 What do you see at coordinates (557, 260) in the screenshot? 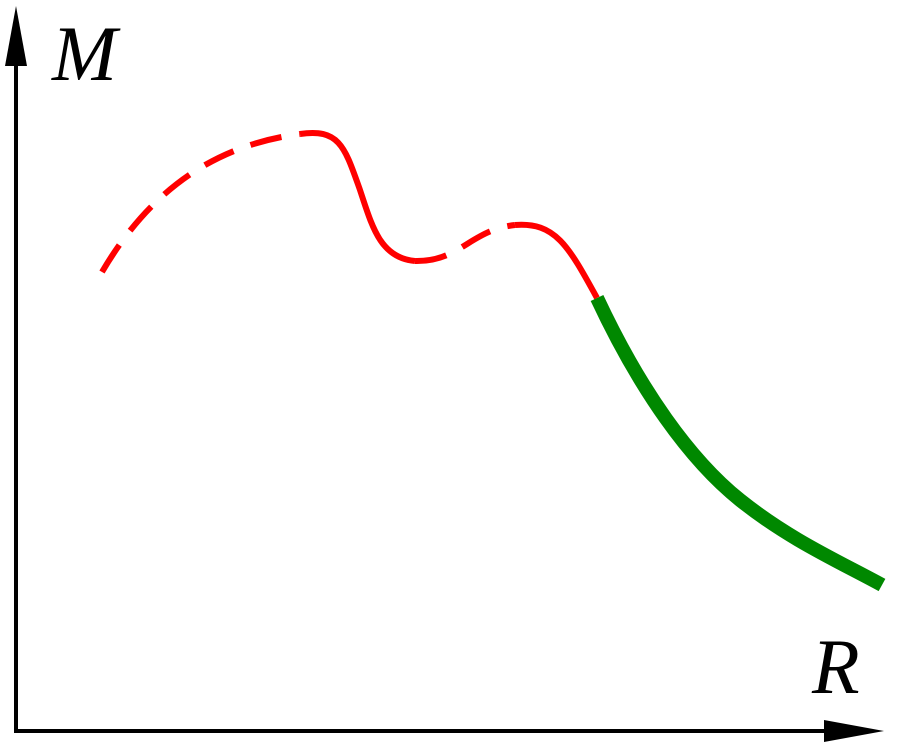
I see `curve-solid-branch-second-peak` at bounding box center [557, 260].